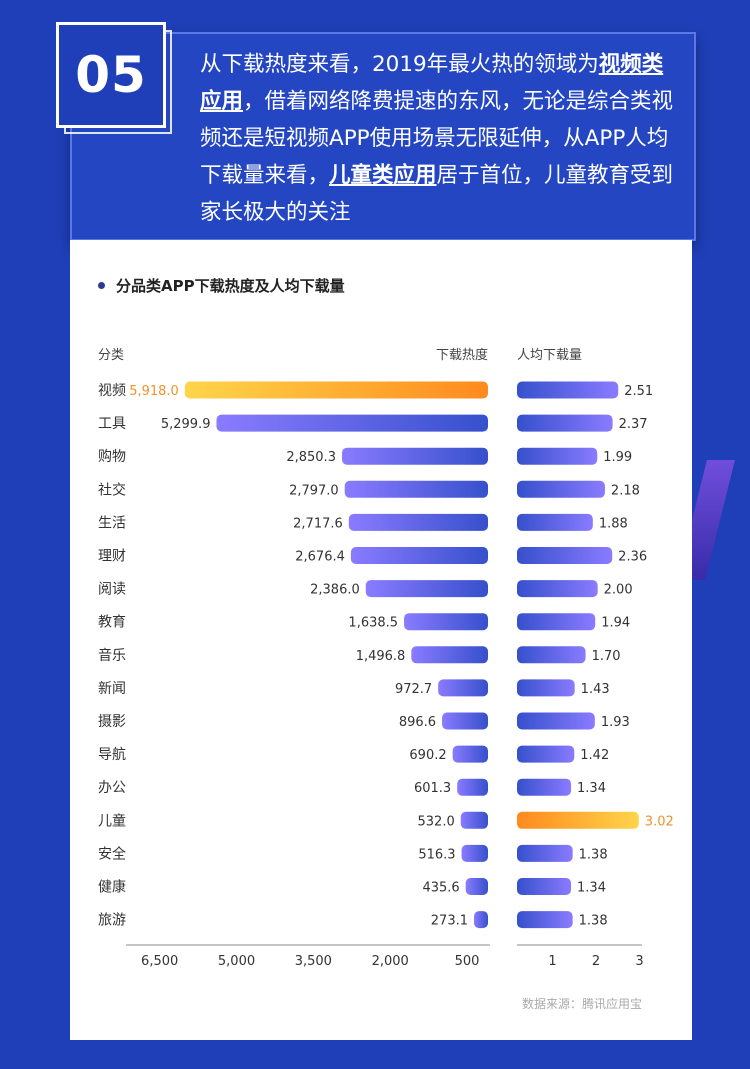 This screenshot has width=750, height=1069. Describe the element at coordinates (467, 961) in the screenshot. I see `left-axis-tick-label: 500` at that location.